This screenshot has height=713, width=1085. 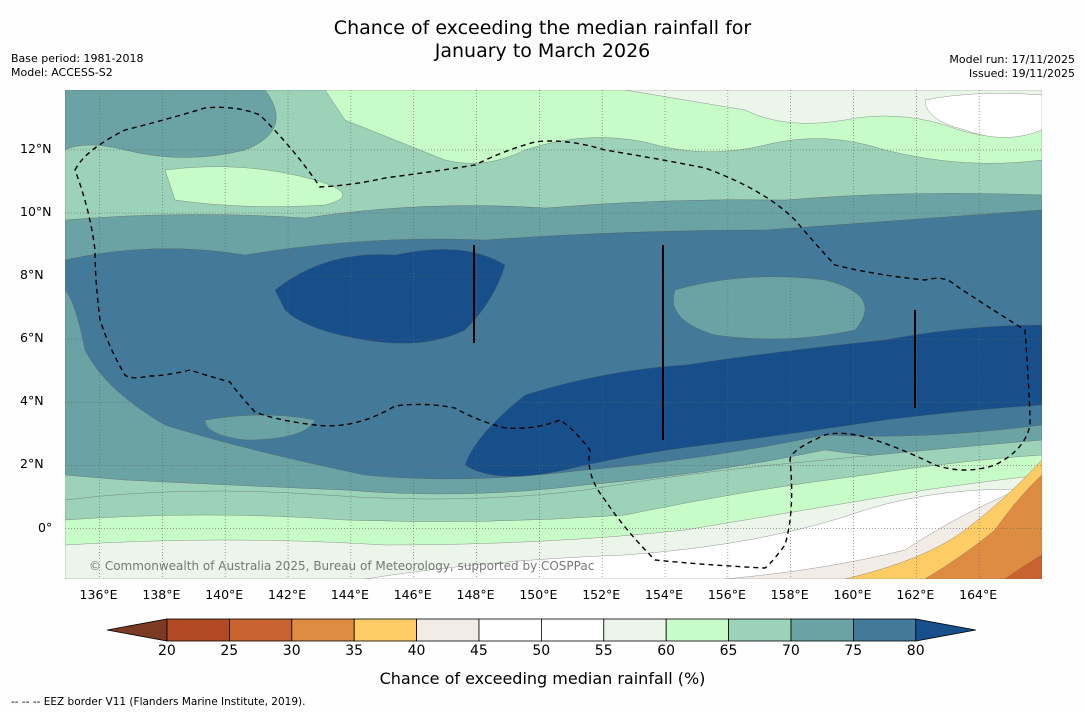 What do you see at coordinates (726, 594) in the screenshot?
I see `x-tick-label: 156°E` at bounding box center [726, 594].